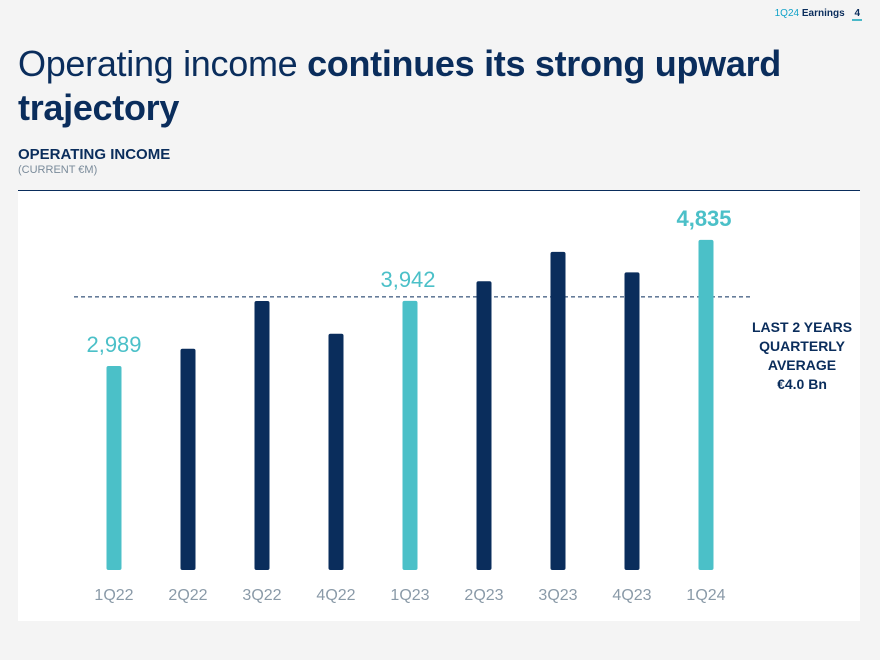 This screenshot has height=660, width=880. I want to click on x-tick-label: 2Q23, so click(483, 595).